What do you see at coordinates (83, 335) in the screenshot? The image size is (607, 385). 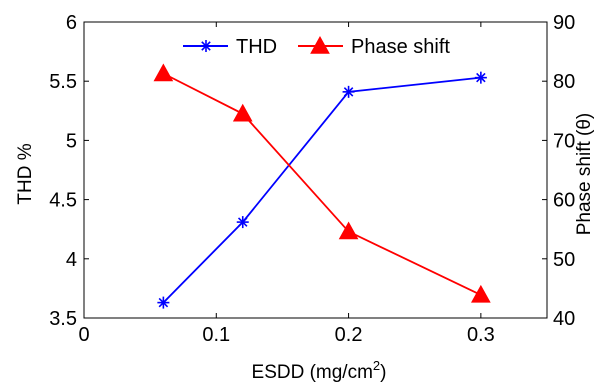 I see `x-tick-label: 0` at bounding box center [83, 335].